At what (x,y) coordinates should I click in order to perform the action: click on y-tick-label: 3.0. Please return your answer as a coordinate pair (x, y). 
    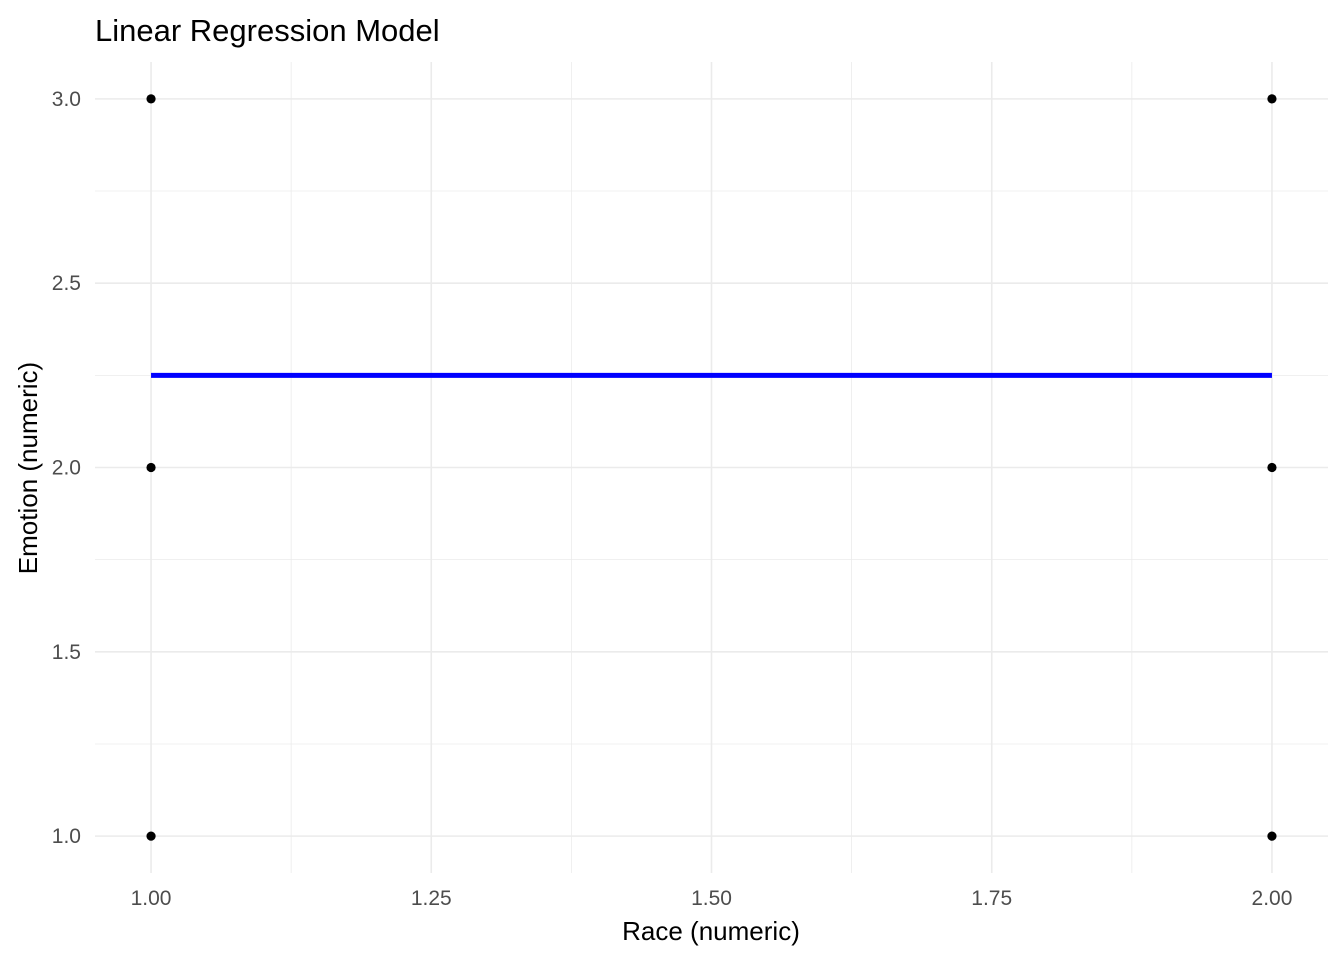
    Looking at the image, I should click on (66, 99).